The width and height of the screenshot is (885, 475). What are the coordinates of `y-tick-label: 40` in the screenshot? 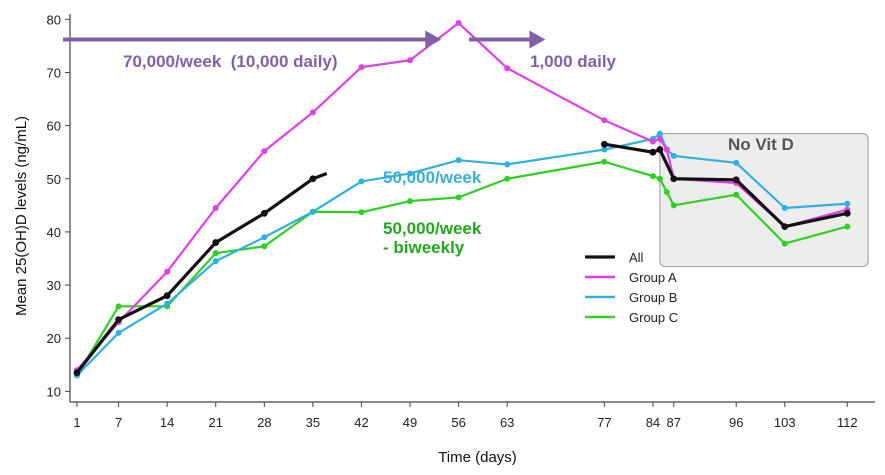 It's located at (54, 232).